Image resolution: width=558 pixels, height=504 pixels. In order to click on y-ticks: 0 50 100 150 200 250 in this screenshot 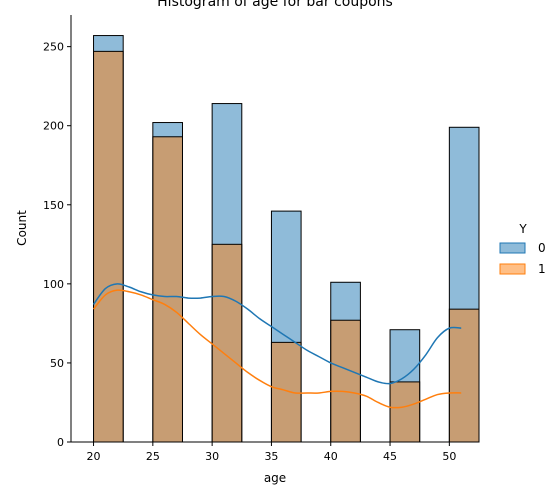, I will do `click(57, 245)`.